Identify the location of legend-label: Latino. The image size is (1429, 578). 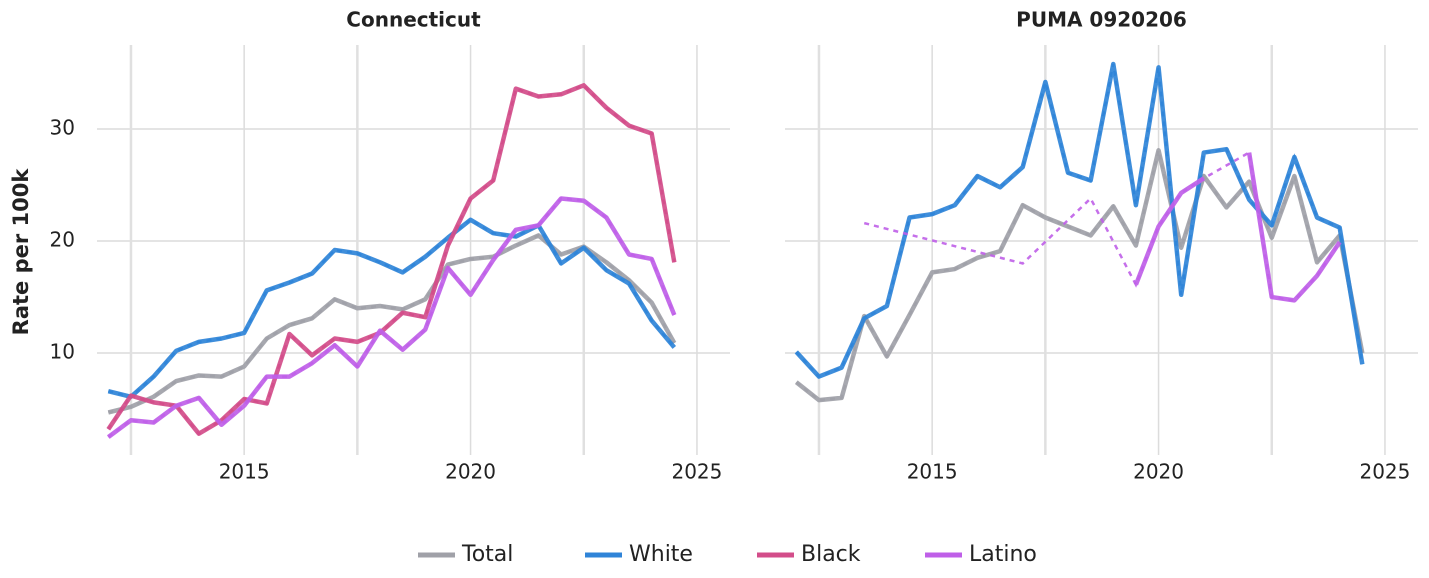
(1003, 554).